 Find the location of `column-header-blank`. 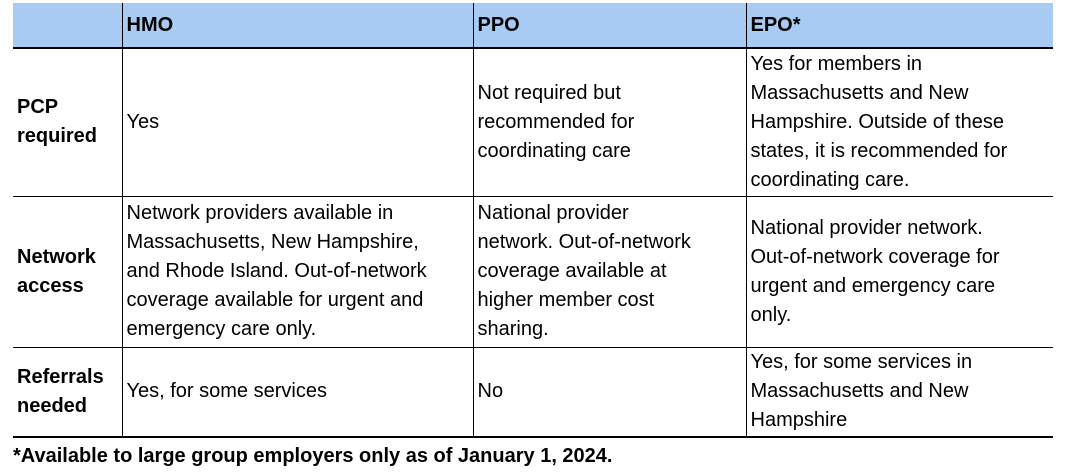

column-header-blank is located at coordinates (67, 26).